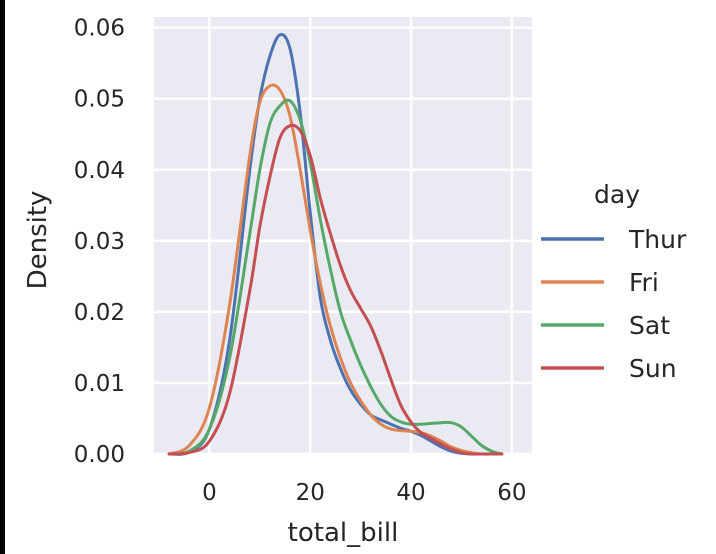 The height and width of the screenshot is (554, 716). What do you see at coordinates (209, 493) in the screenshot?
I see `x-tick-label: 0` at bounding box center [209, 493].